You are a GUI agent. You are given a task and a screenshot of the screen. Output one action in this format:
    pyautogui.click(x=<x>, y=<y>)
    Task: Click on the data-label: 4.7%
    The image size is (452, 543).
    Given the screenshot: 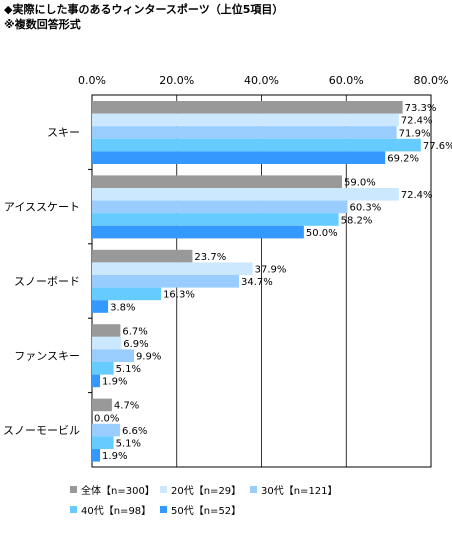 What is the action you would take?
    pyautogui.click(x=126, y=406)
    